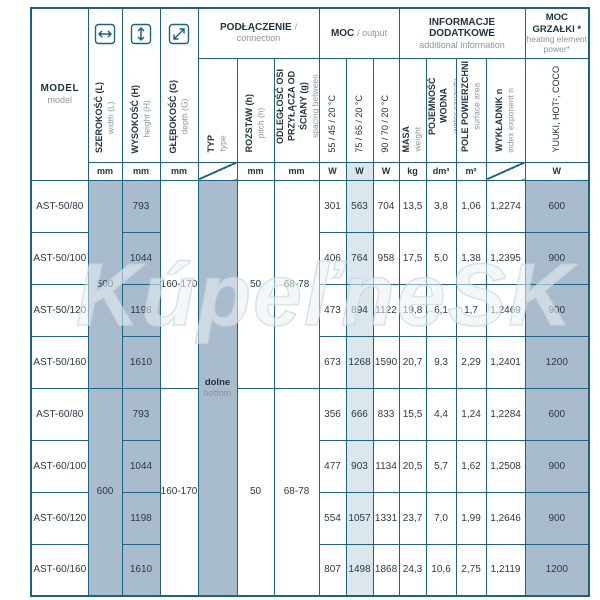  Describe the element at coordinates (105, 85) in the screenshot. I see `width-header: SZEROKOŚĆ (L) width (L)` at that location.